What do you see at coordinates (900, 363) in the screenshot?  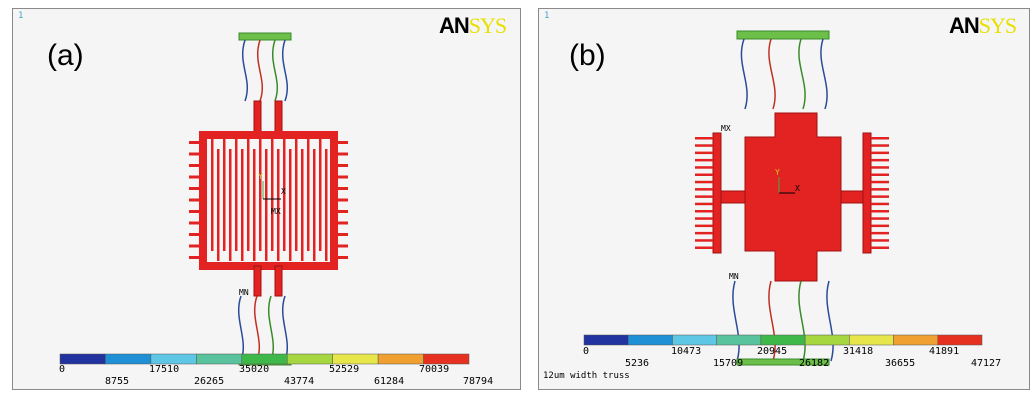 I see `legend-tick: 36655` at bounding box center [900, 363].